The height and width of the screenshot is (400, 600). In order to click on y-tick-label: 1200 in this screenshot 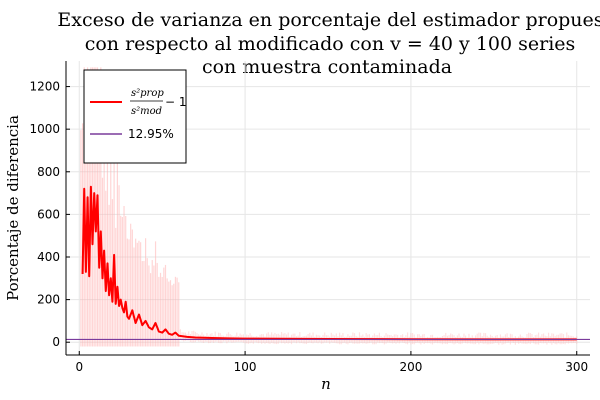, I will do `click(44, 87)`.